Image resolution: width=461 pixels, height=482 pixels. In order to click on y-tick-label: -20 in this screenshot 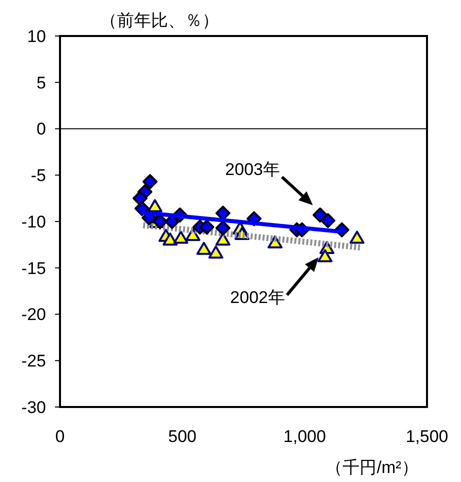, I will do `click(33, 314)`.